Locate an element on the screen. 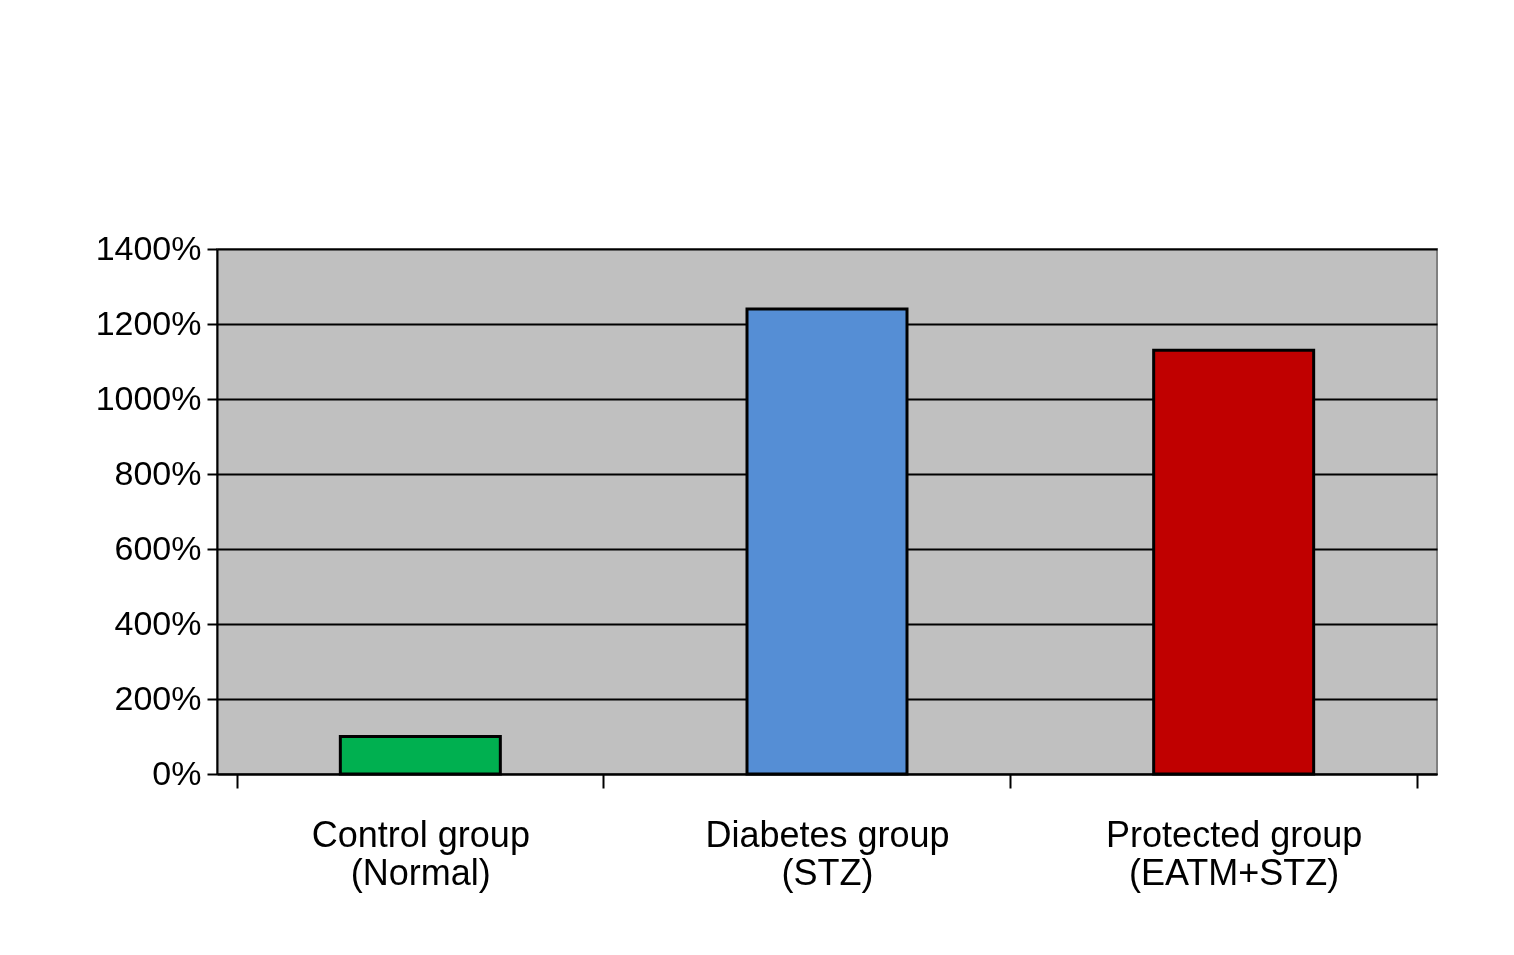 Image resolution: width=1514 pixels, height=955 pixels. x-tick-label: Protected group (EATM+STZ) is located at coordinates (1234, 853).